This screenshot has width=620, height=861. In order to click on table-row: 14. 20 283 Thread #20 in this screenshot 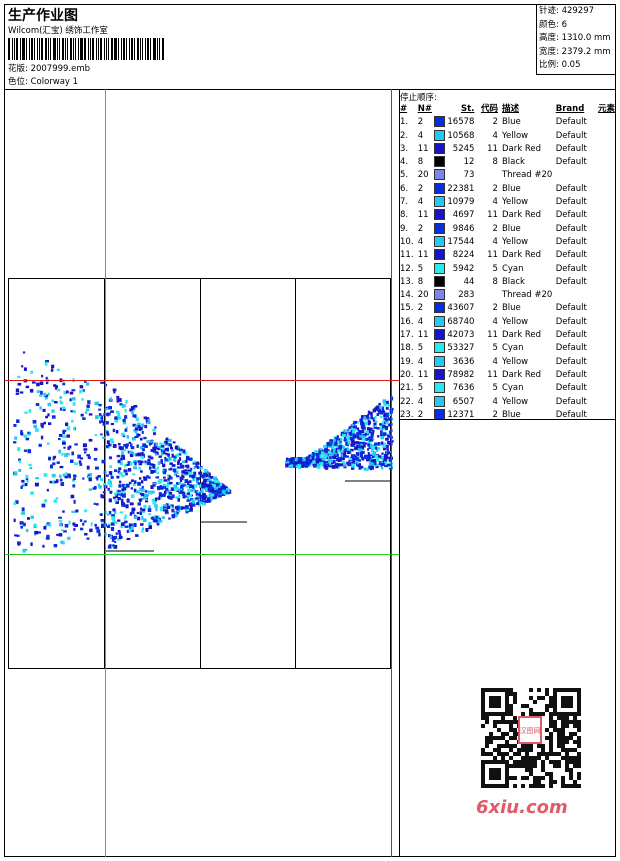, I will do `click(507, 295)`.